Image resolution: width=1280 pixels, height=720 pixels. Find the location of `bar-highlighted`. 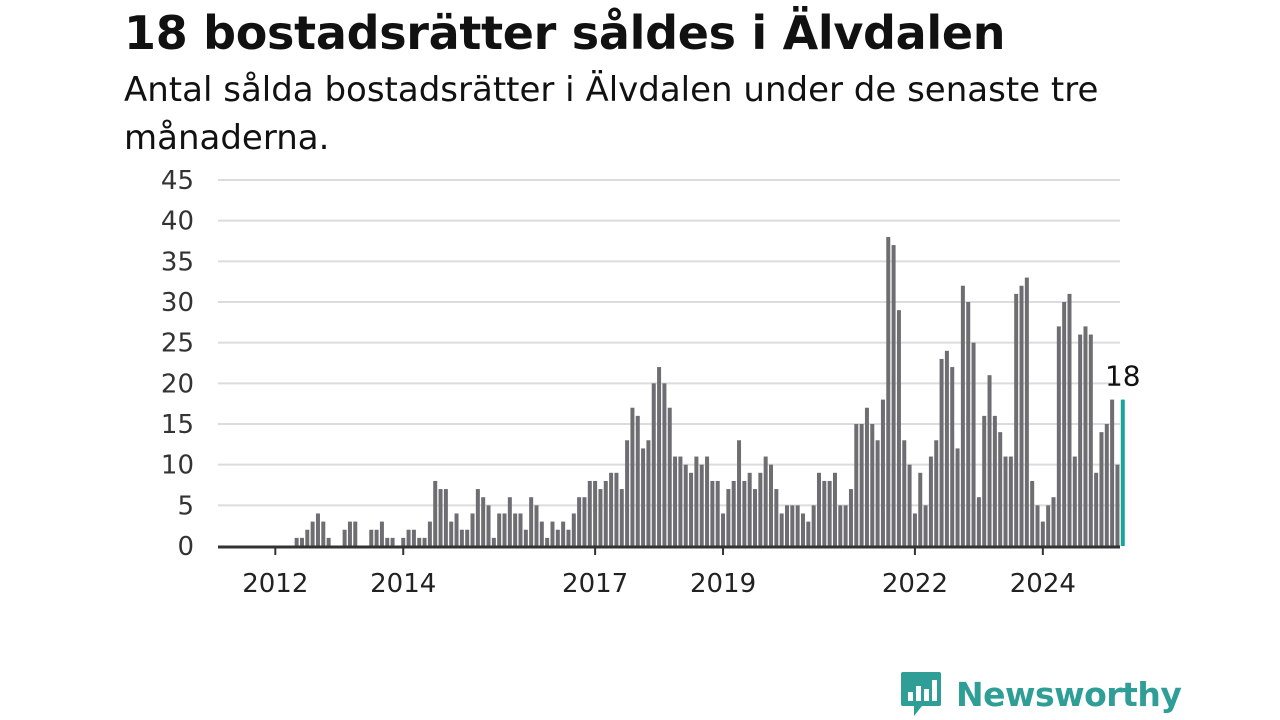

bar-highlighted is located at coordinates (1122, 472).